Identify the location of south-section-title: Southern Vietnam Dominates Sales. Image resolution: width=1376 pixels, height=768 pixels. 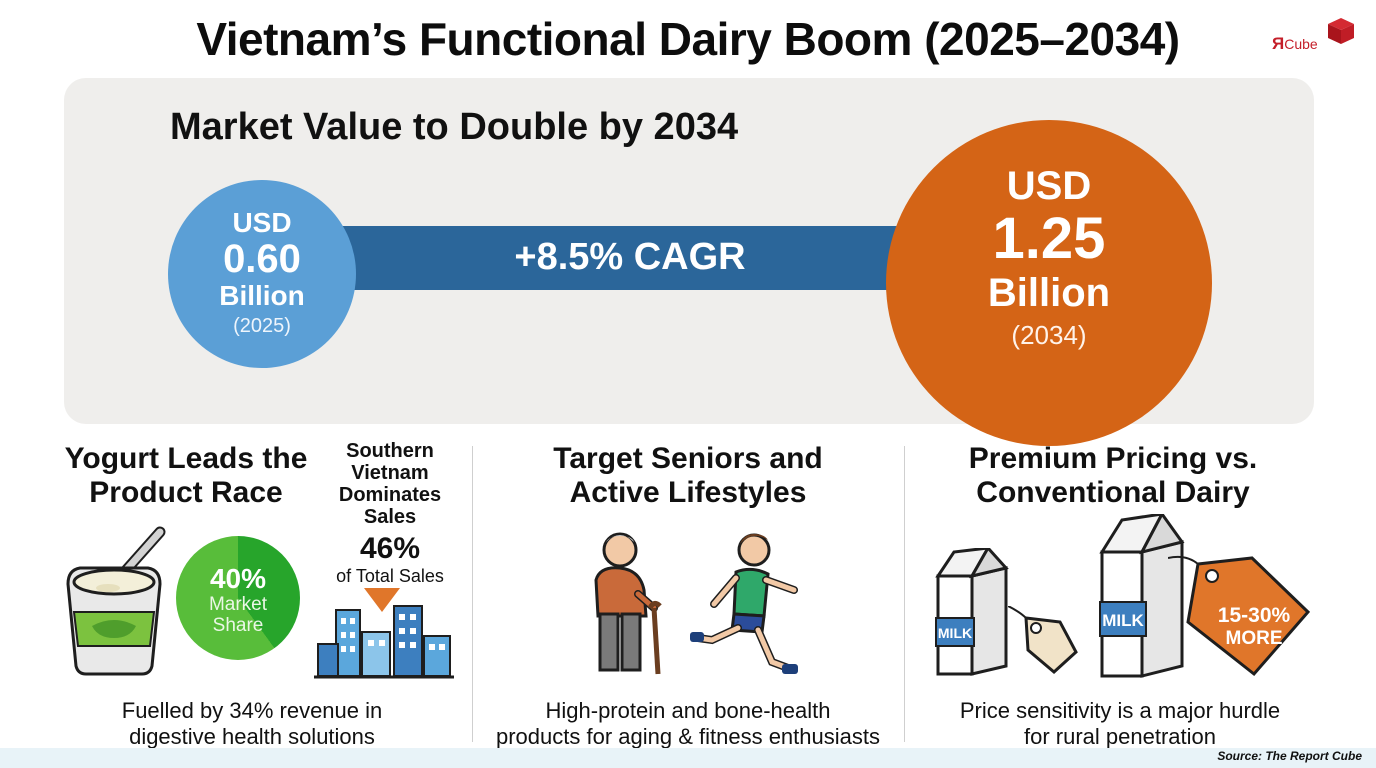
(390, 484).